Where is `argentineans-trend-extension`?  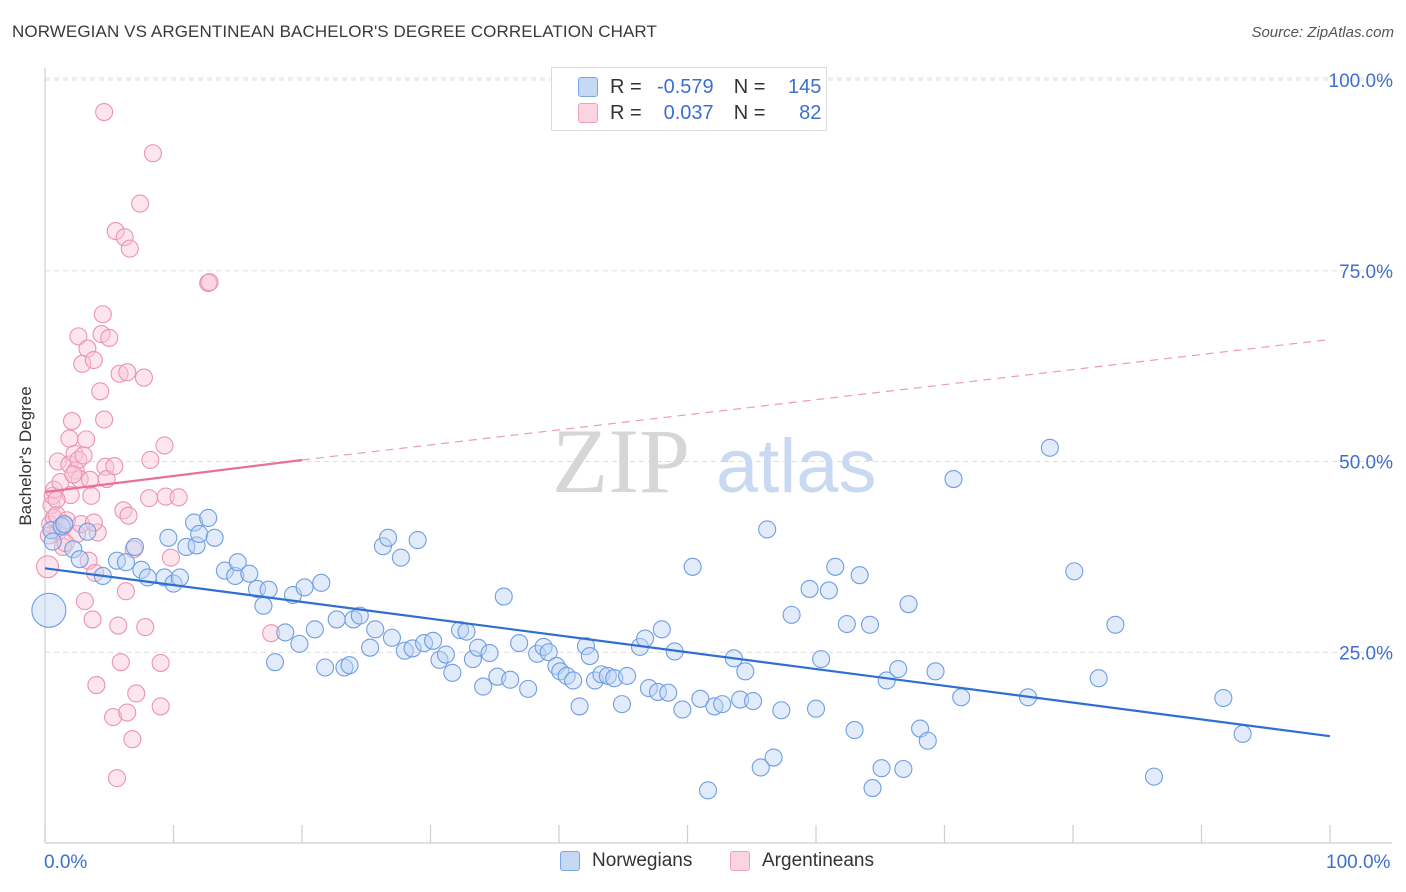
argentineans-trend-extension is located at coordinates (816, 399).